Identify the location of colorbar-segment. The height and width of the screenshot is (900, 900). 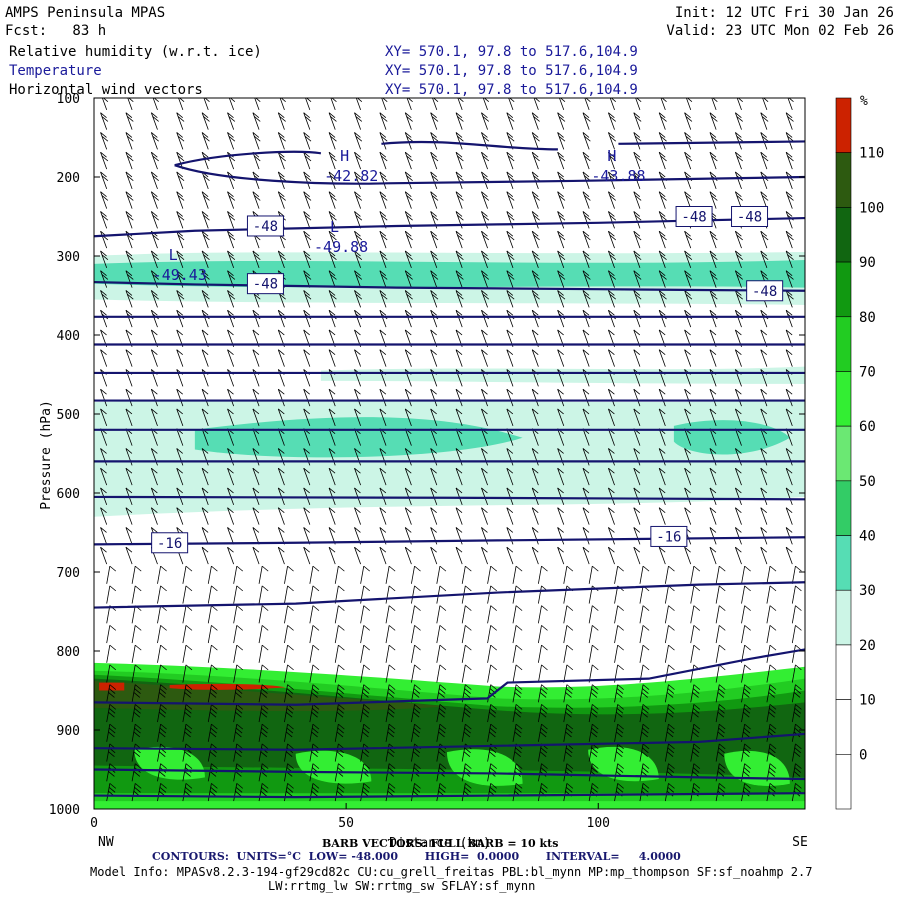
(843, 344).